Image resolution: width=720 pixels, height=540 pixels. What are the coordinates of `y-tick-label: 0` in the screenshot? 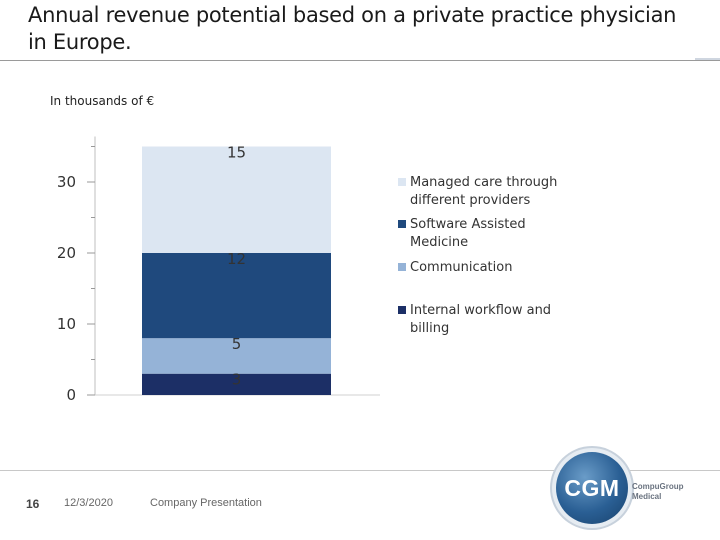 It's located at (71, 395).